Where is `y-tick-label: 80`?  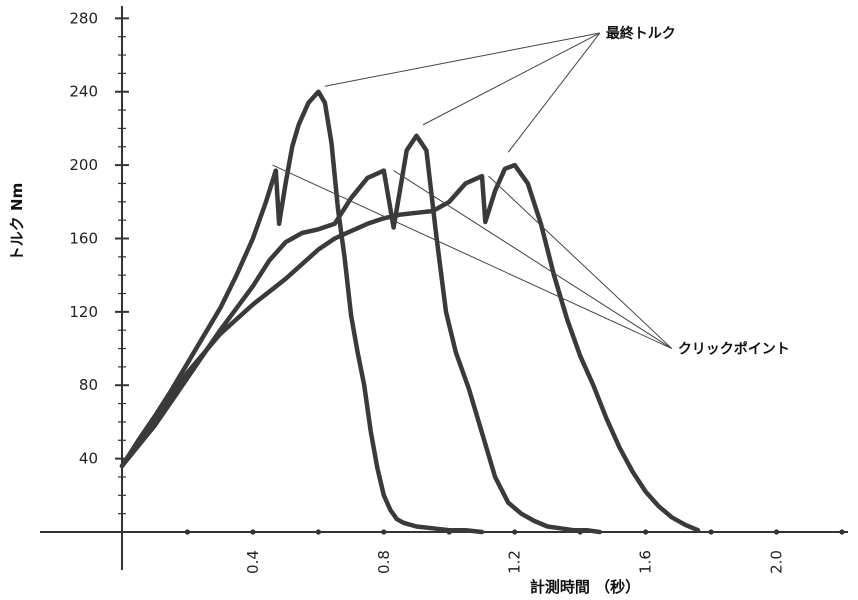 y-tick-label: 80 is located at coordinates (88, 385).